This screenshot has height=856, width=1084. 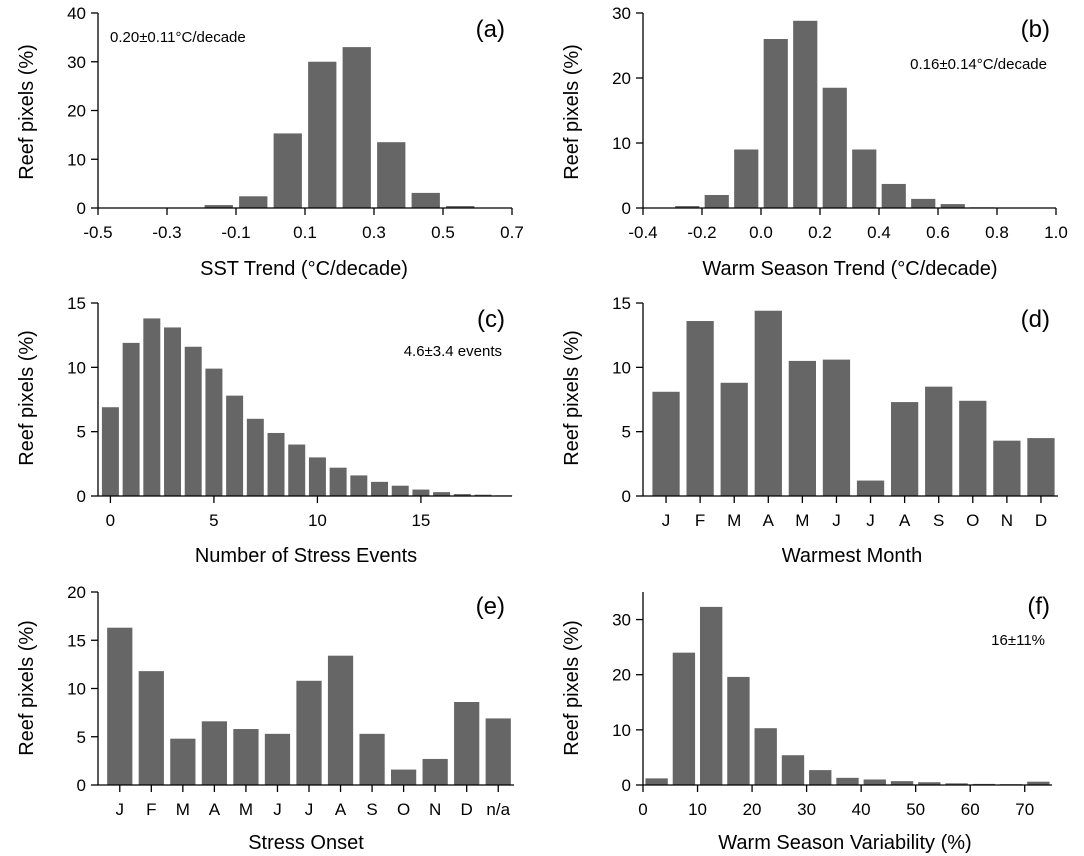 I want to click on panel-letter: (f), so click(x=1038, y=606).